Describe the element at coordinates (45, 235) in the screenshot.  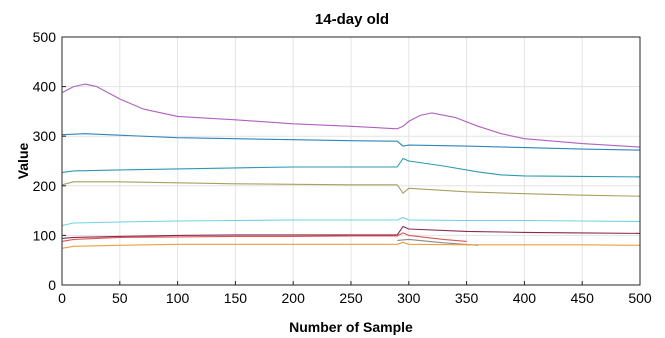
I see `y-tick-label: 100` at that location.